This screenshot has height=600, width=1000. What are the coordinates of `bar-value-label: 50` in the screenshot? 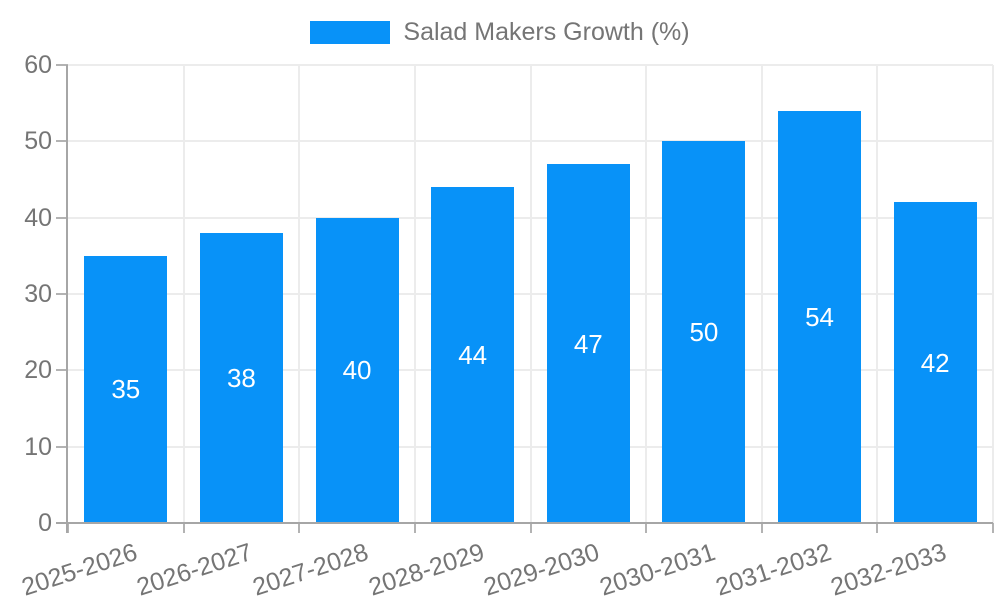 It's located at (704, 332).